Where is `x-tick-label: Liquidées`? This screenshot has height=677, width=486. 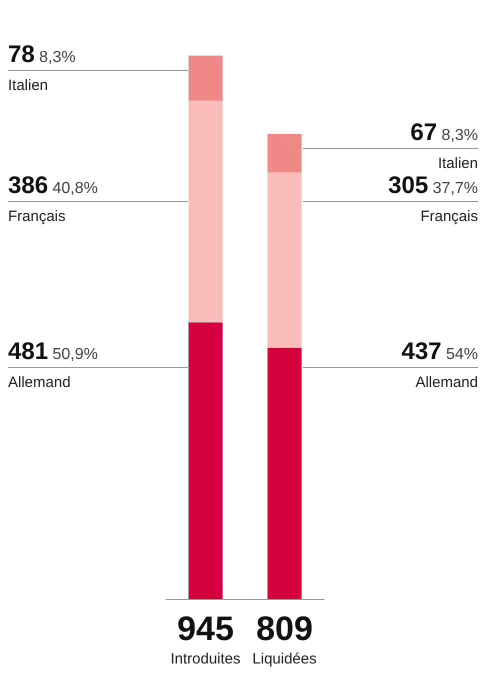
x-tick-label: Liquidées is located at coordinates (284, 659).